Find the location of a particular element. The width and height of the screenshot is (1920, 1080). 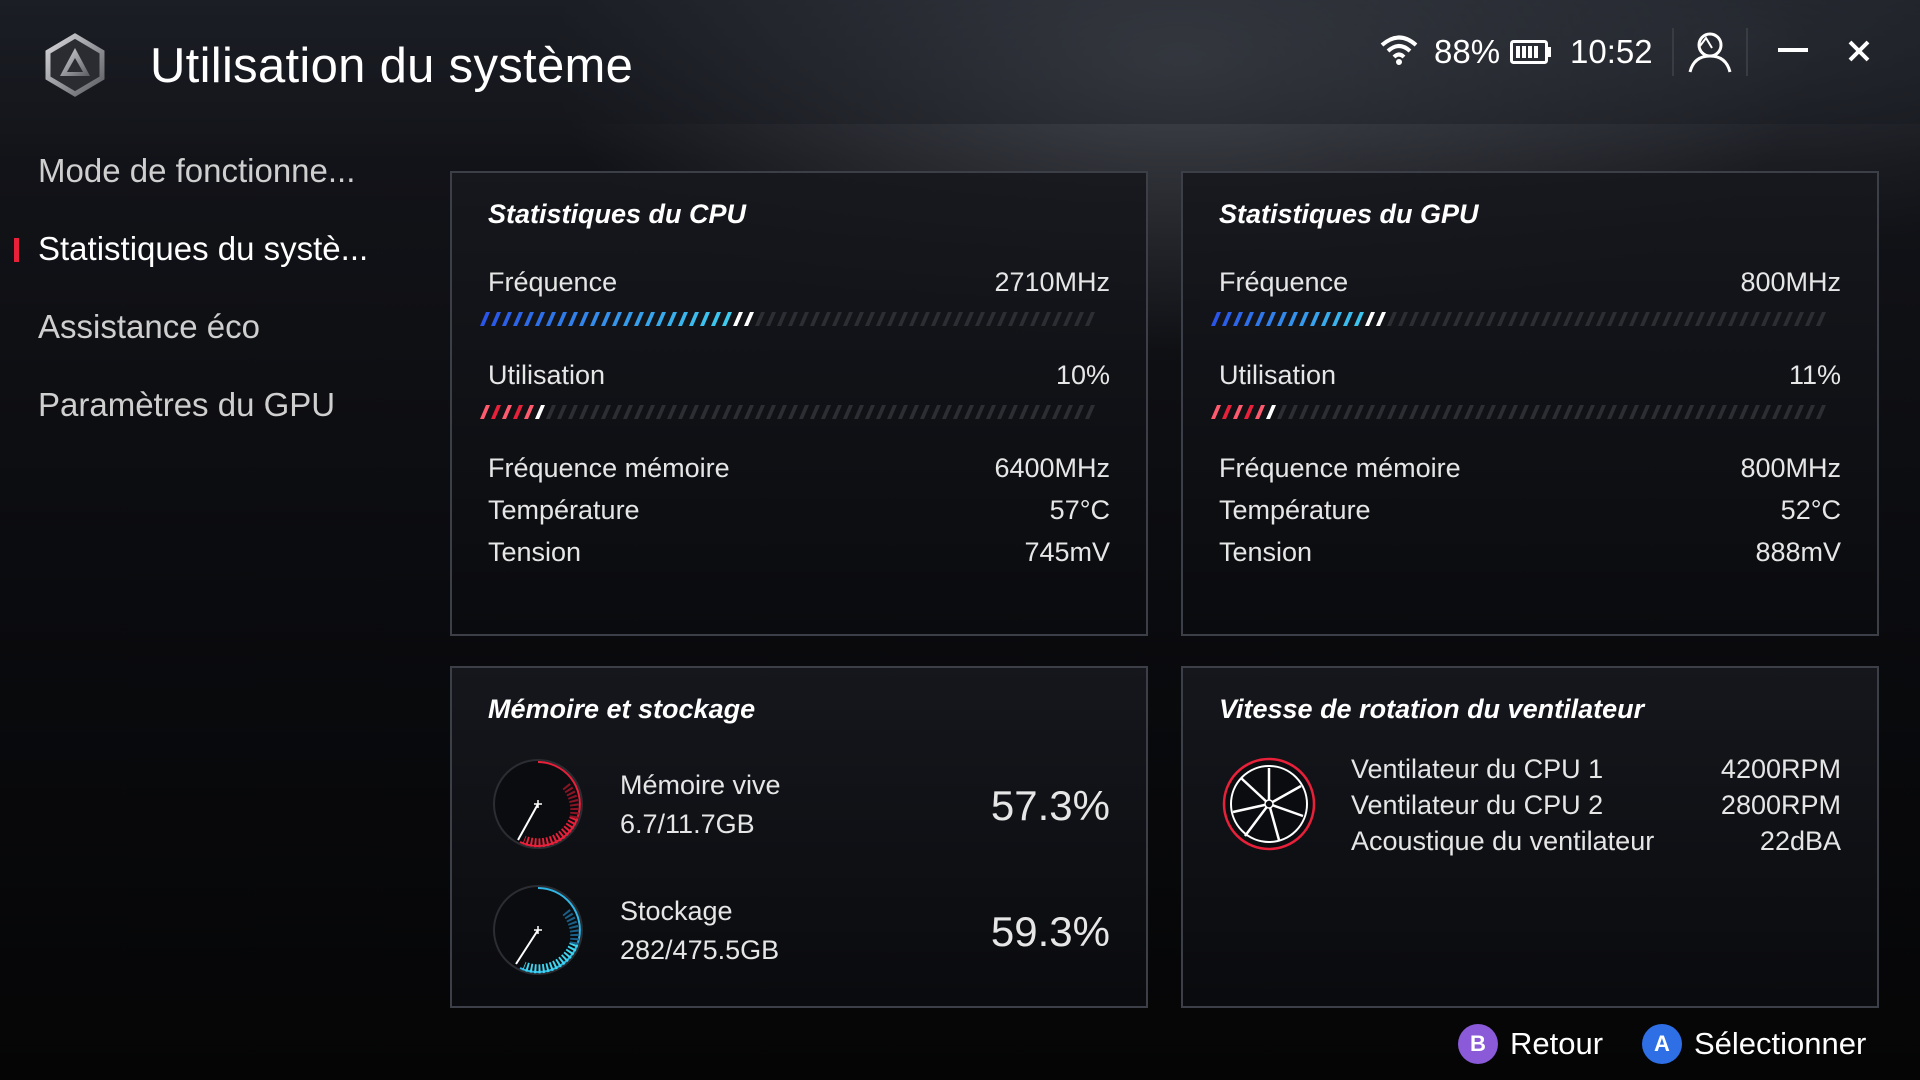

gpu-temp-label: Température is located at coordinates (1295, 510).